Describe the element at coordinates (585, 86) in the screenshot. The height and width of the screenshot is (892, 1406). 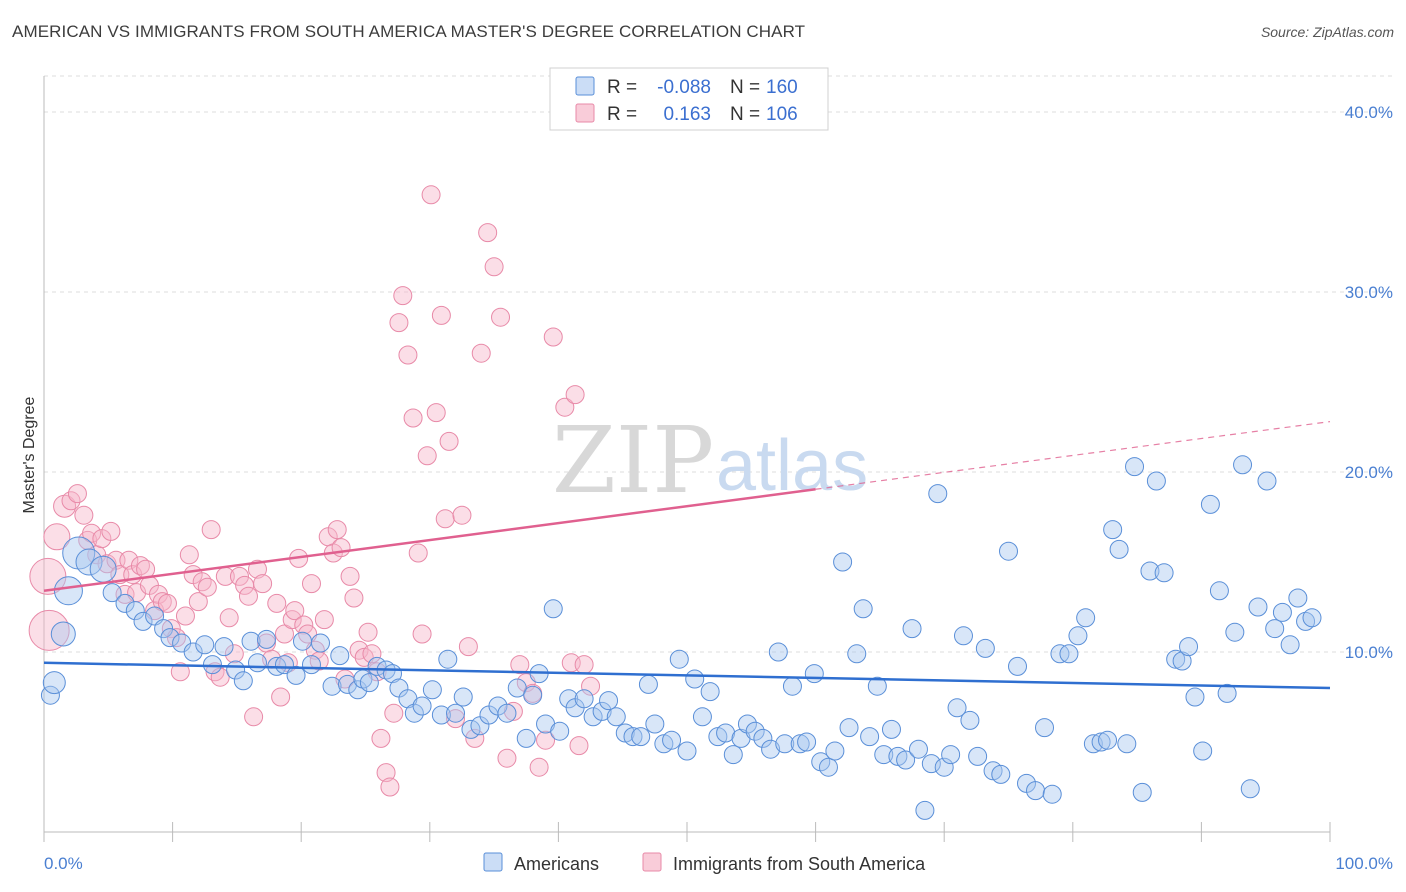
I see `legend-swatch-americans` at that location.